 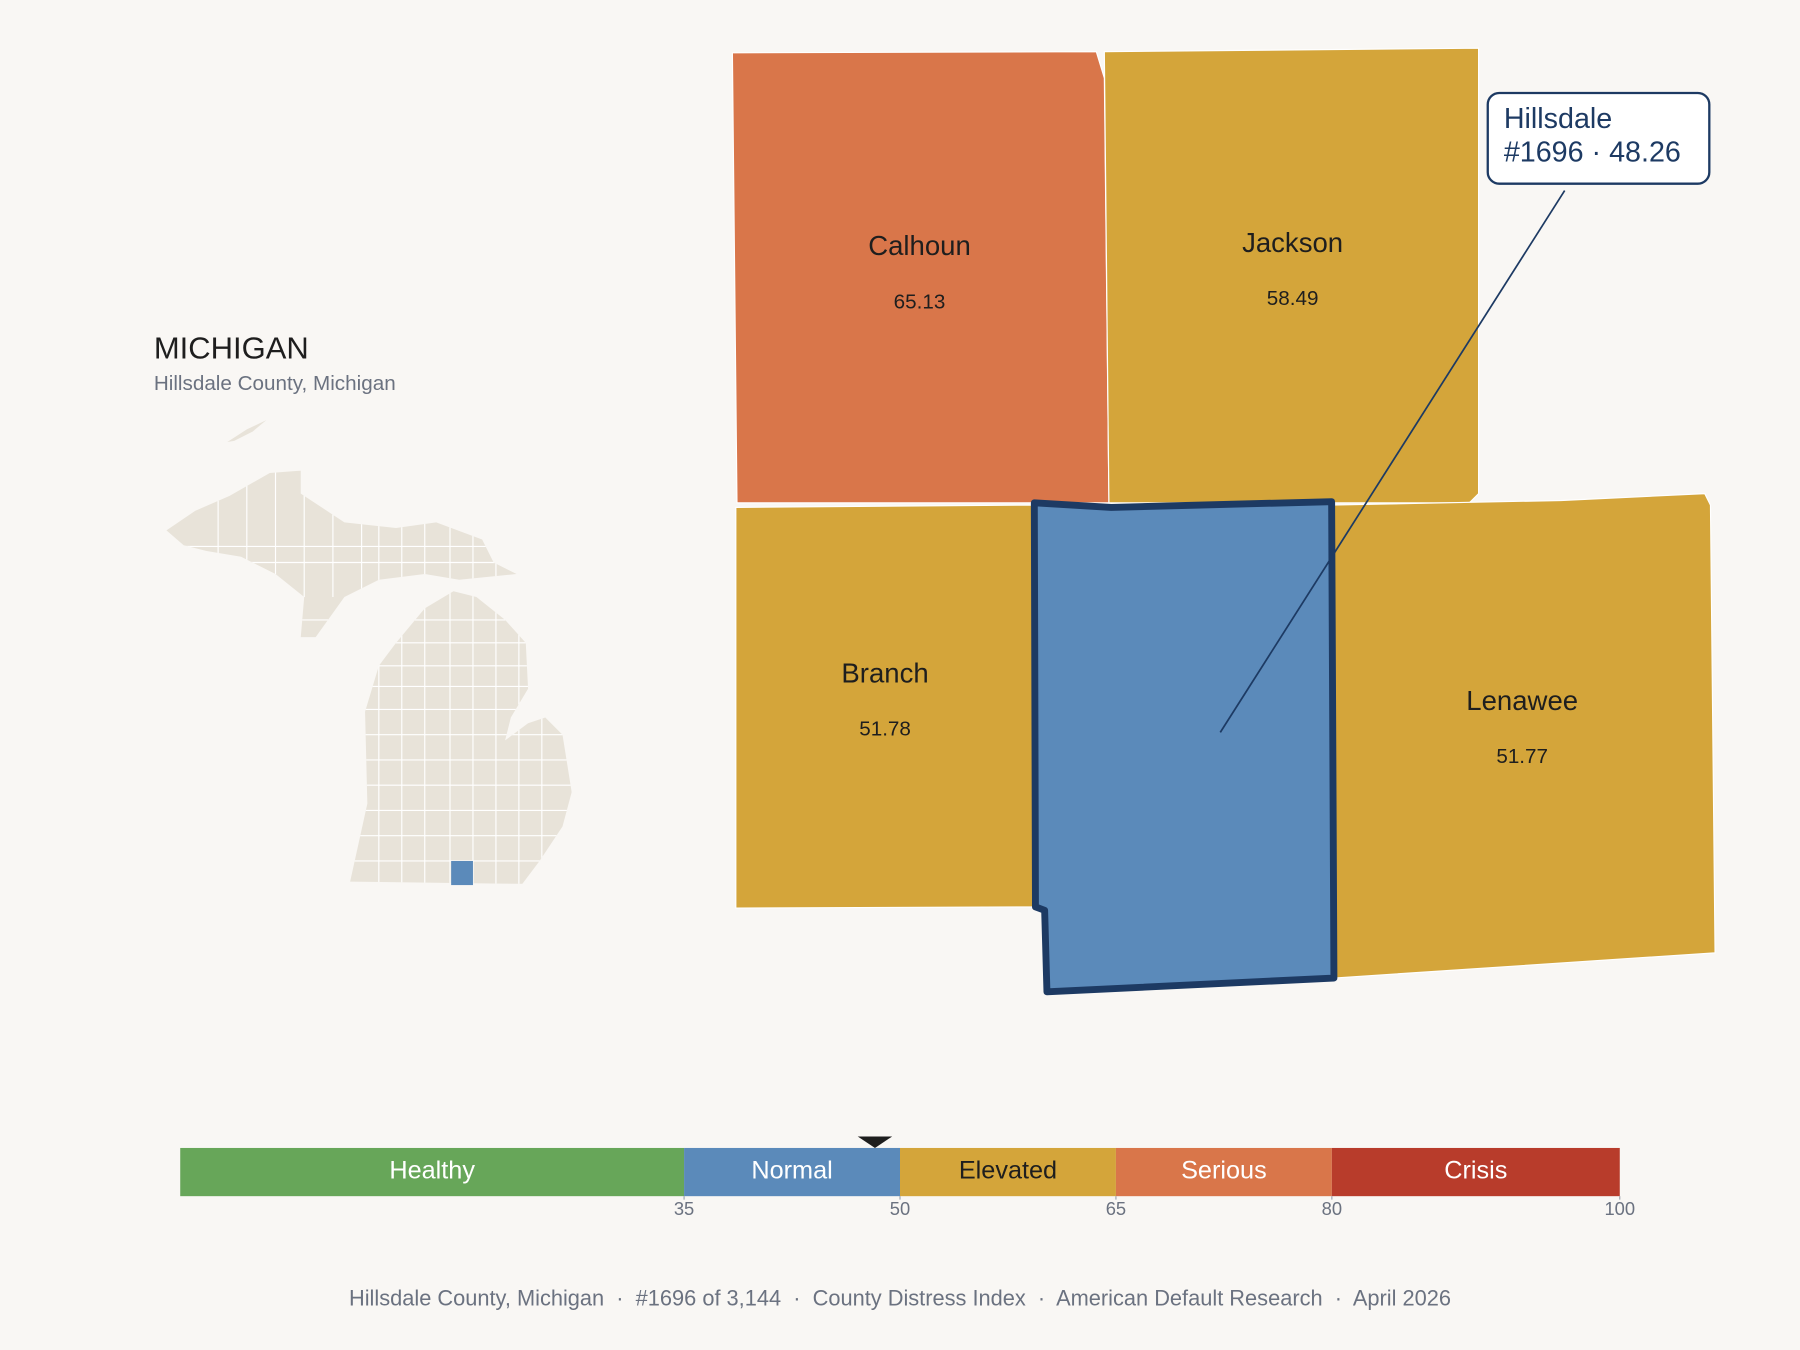 I want to click on subtitle: Hillsdale County, Michigan, so click(x=275, y=383).